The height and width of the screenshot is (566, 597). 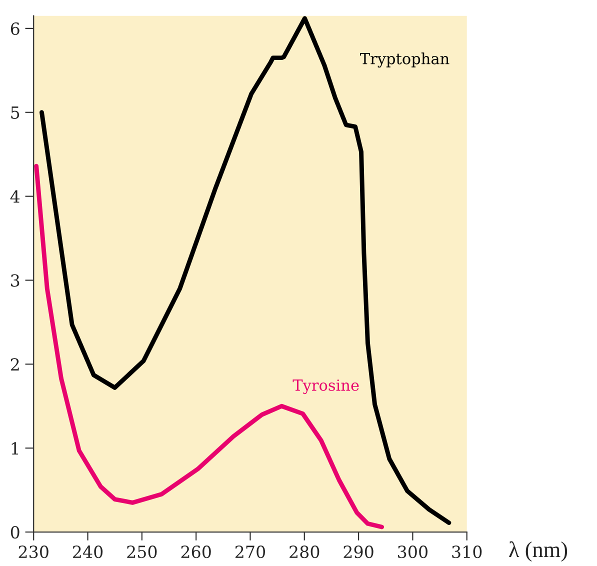 I want to click on y-tick-label: 2, so click(x=14, y=364).